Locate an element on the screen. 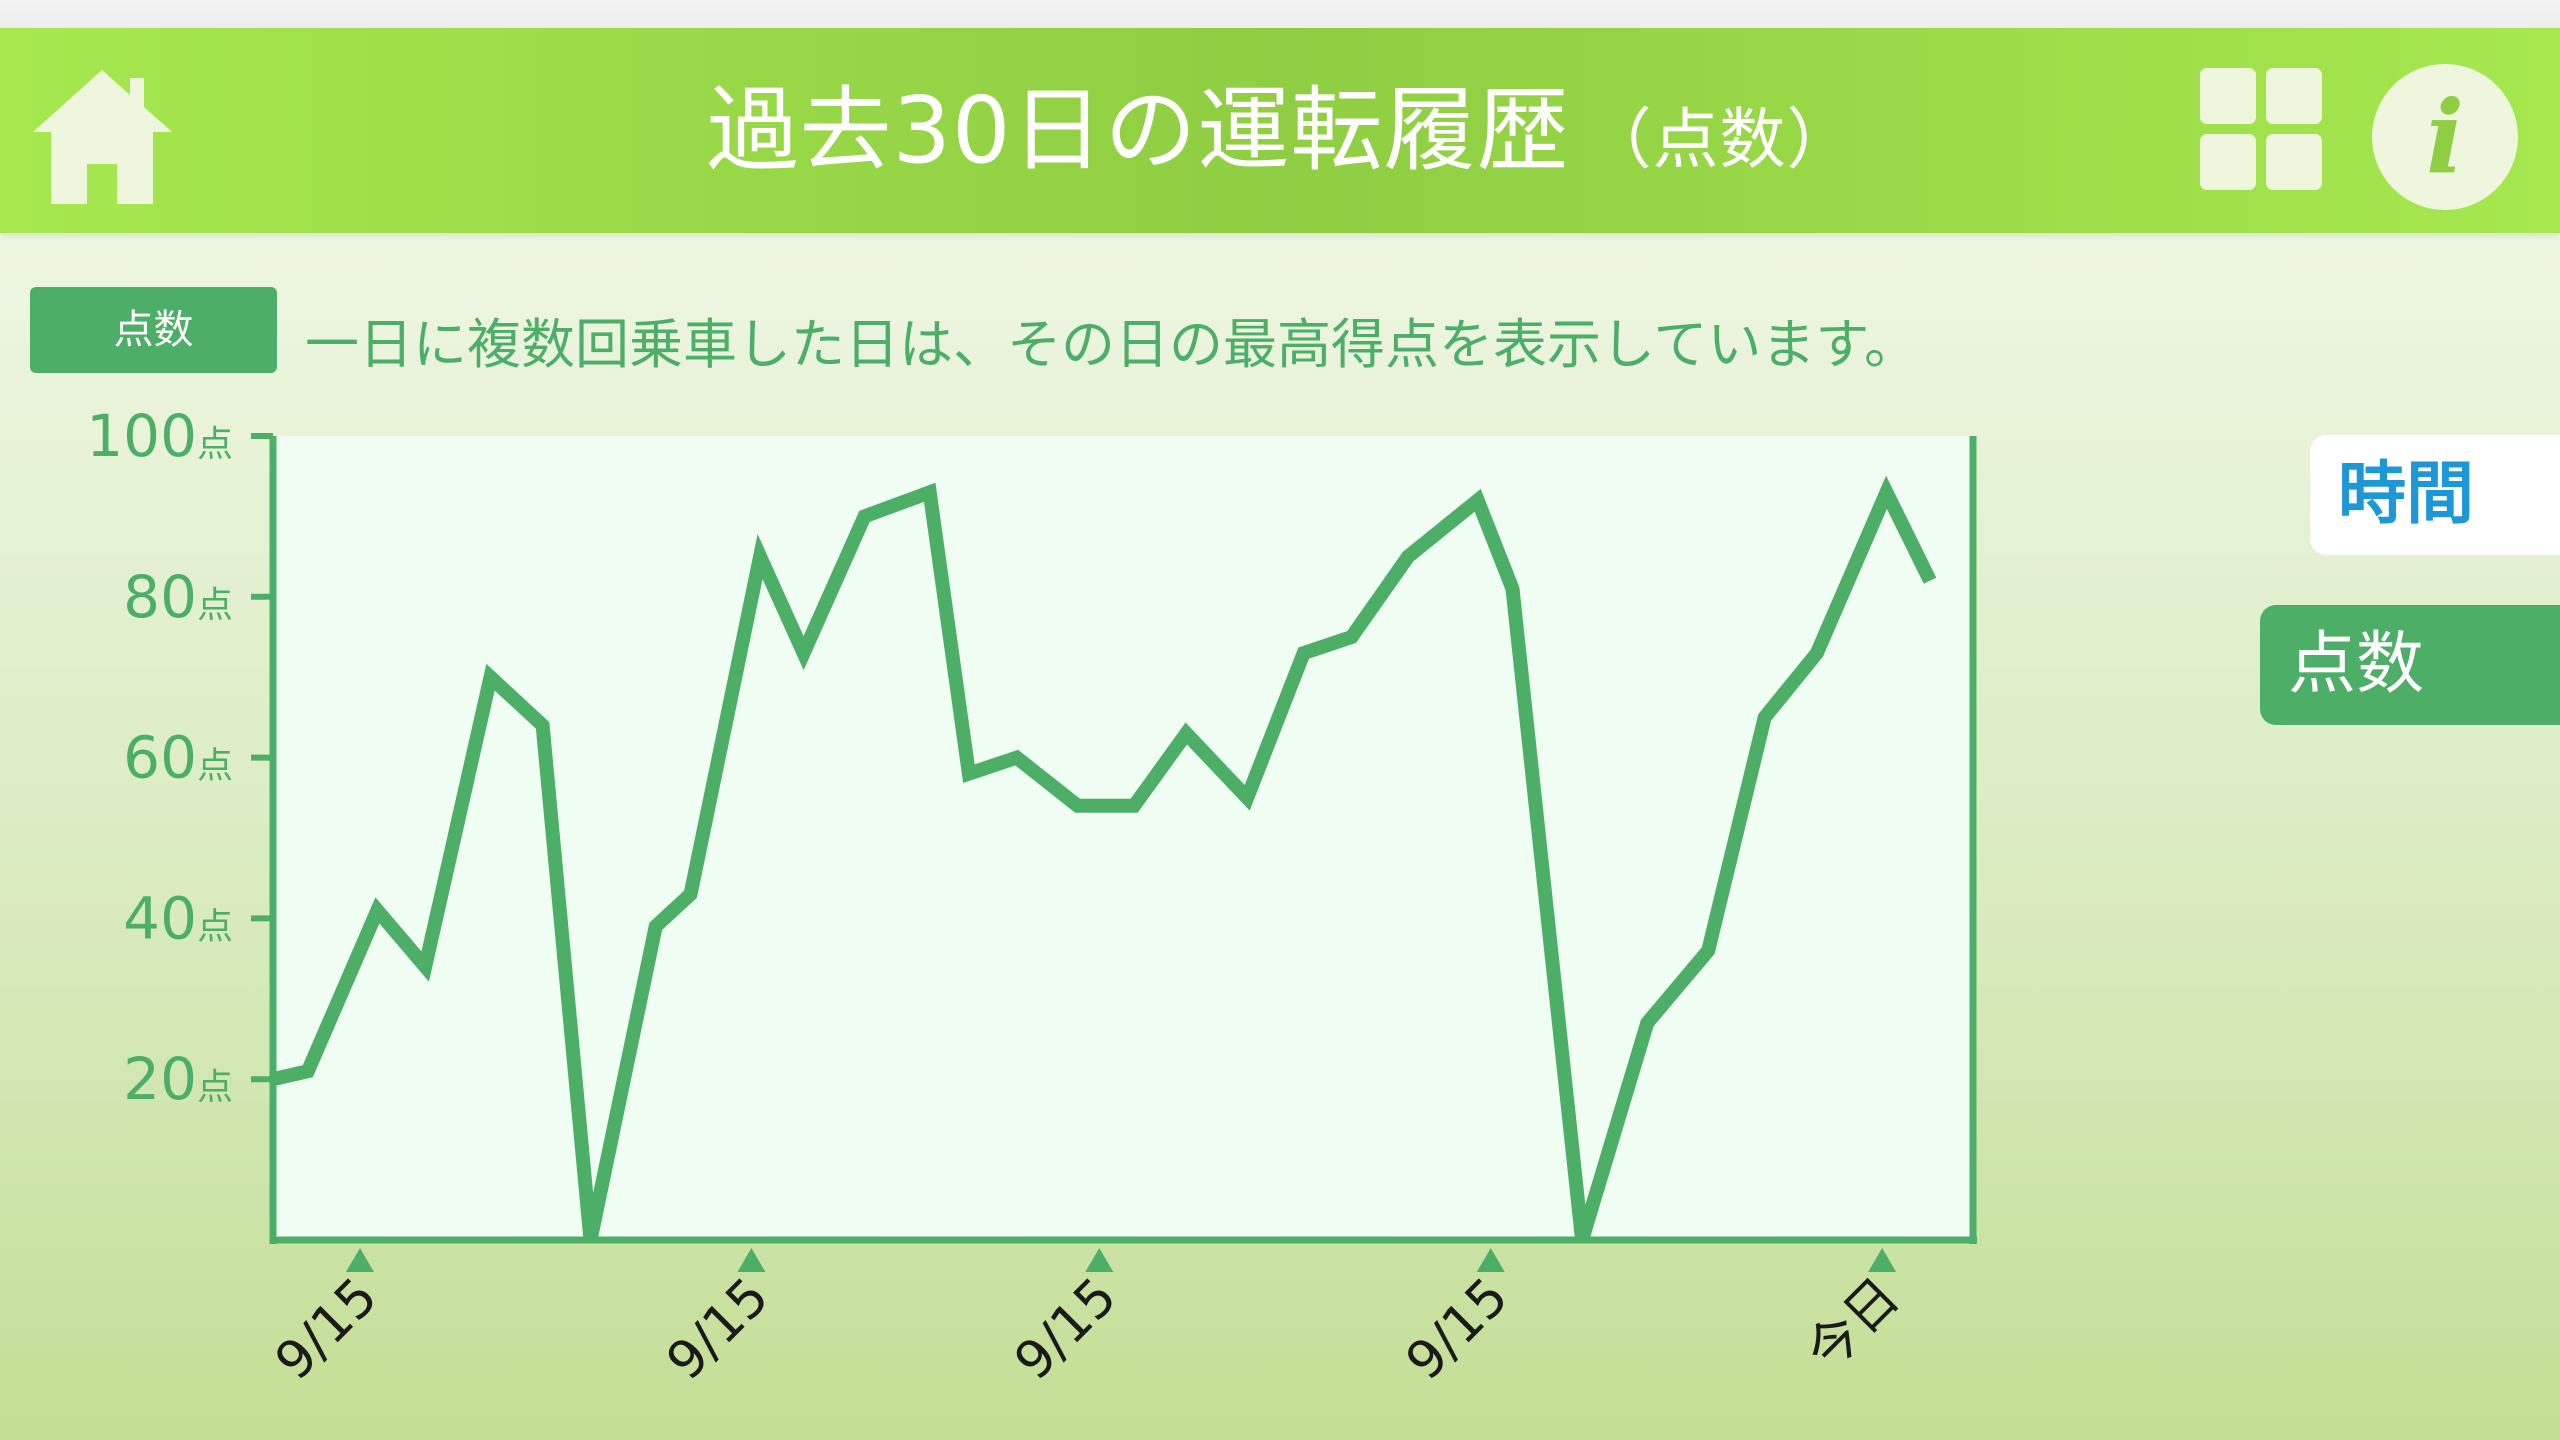 Image resolution: width=2560 pixels, height=1440 pixels. page-title: 過去30日の運転履歴 （点数） is located at coordinates (1280, 130).